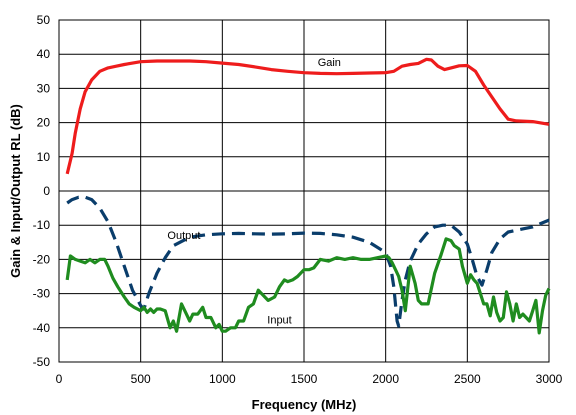 This screenshot has height=415, width=576. I want to click on x-axis-title: Frequency (MHz), so click(304, 404).